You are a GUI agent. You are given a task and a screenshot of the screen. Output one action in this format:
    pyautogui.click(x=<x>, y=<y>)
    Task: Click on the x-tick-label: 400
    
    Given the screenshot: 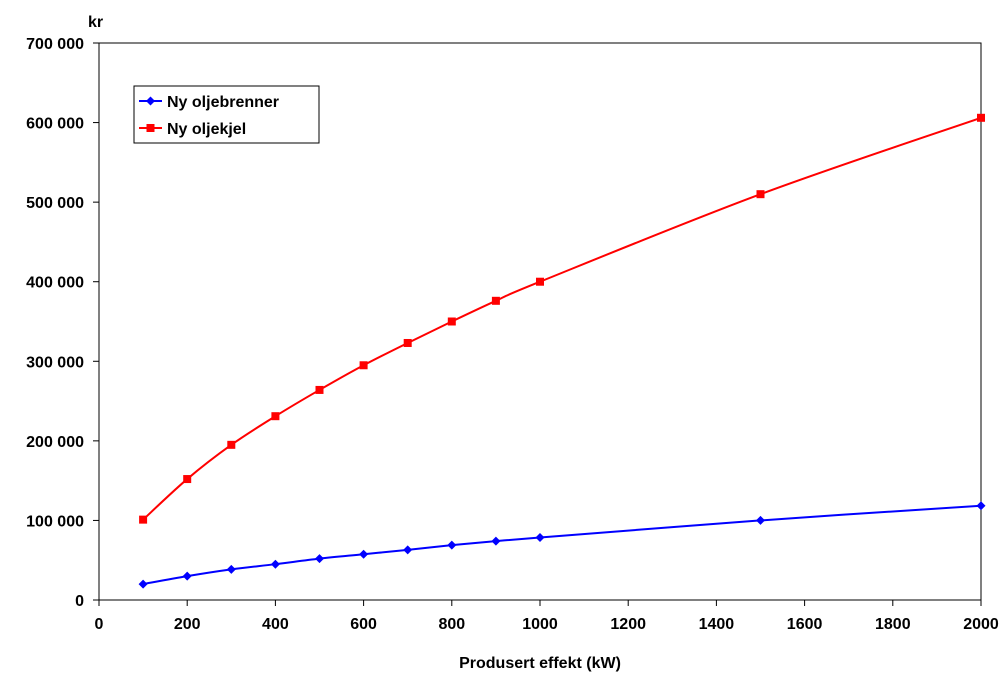 What is the action you would take?
    pyautogui.click(x=275, y=624)
    